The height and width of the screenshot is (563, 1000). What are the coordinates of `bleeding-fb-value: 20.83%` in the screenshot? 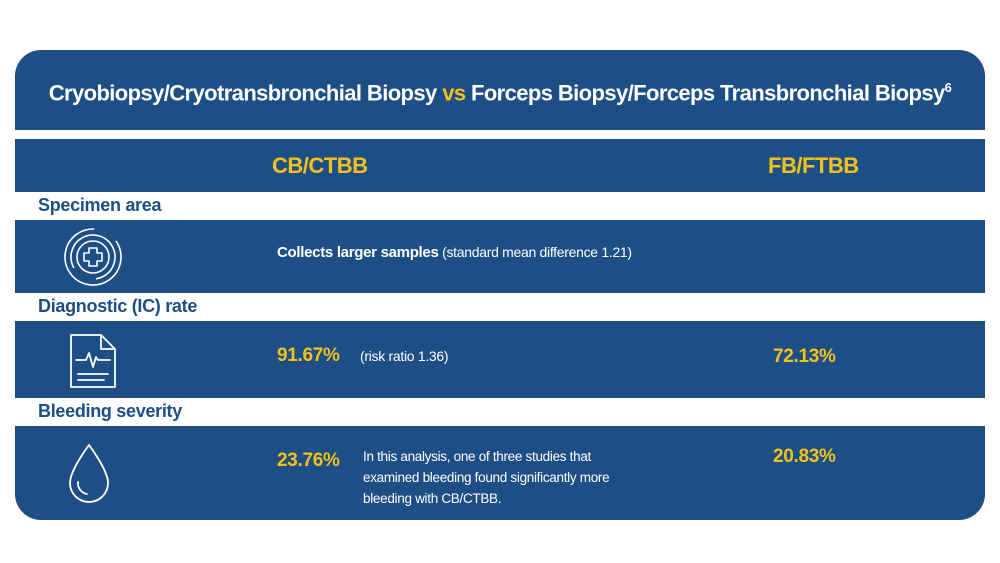 It's located at (804, 456).